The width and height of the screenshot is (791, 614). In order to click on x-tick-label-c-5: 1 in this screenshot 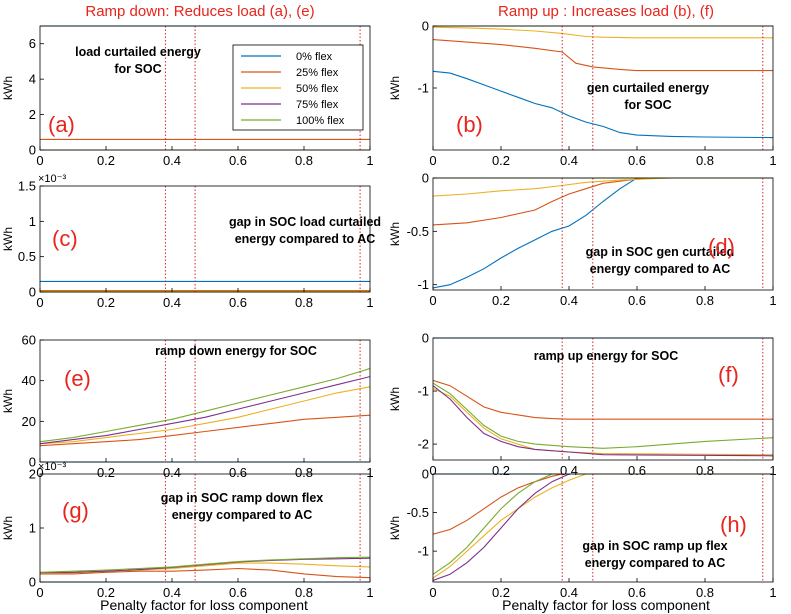, I will do `click(369, 302)`.